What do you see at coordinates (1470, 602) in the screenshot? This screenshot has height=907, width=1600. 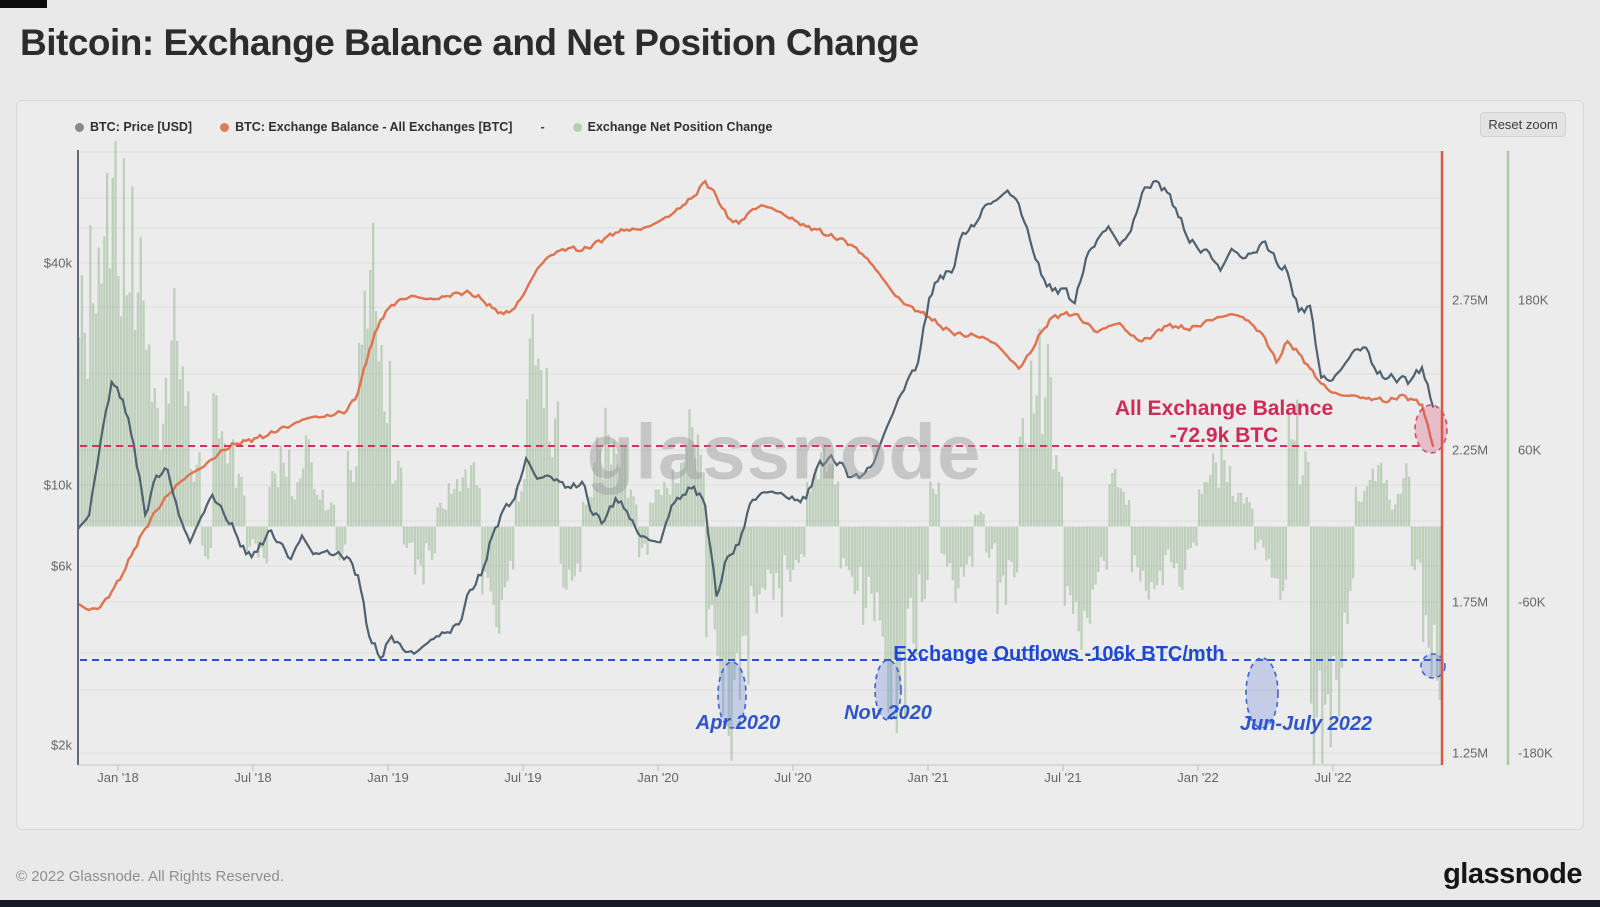 I see `balance-axis-tick-label: 1.75M` at bounding box center [1470, 602].